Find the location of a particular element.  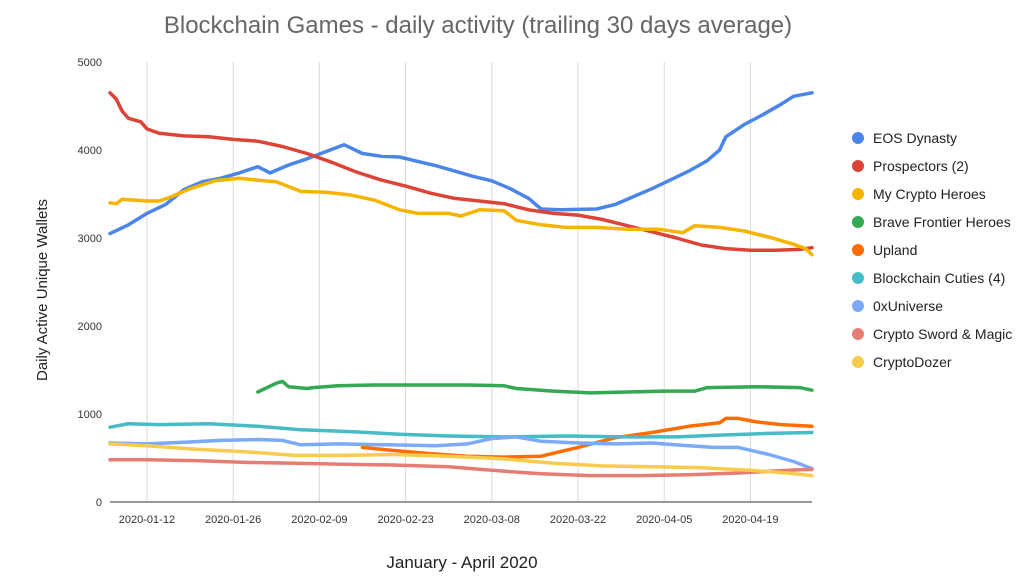

x-tick-label: 2020-02-09 is located at coordinates (319, 520).